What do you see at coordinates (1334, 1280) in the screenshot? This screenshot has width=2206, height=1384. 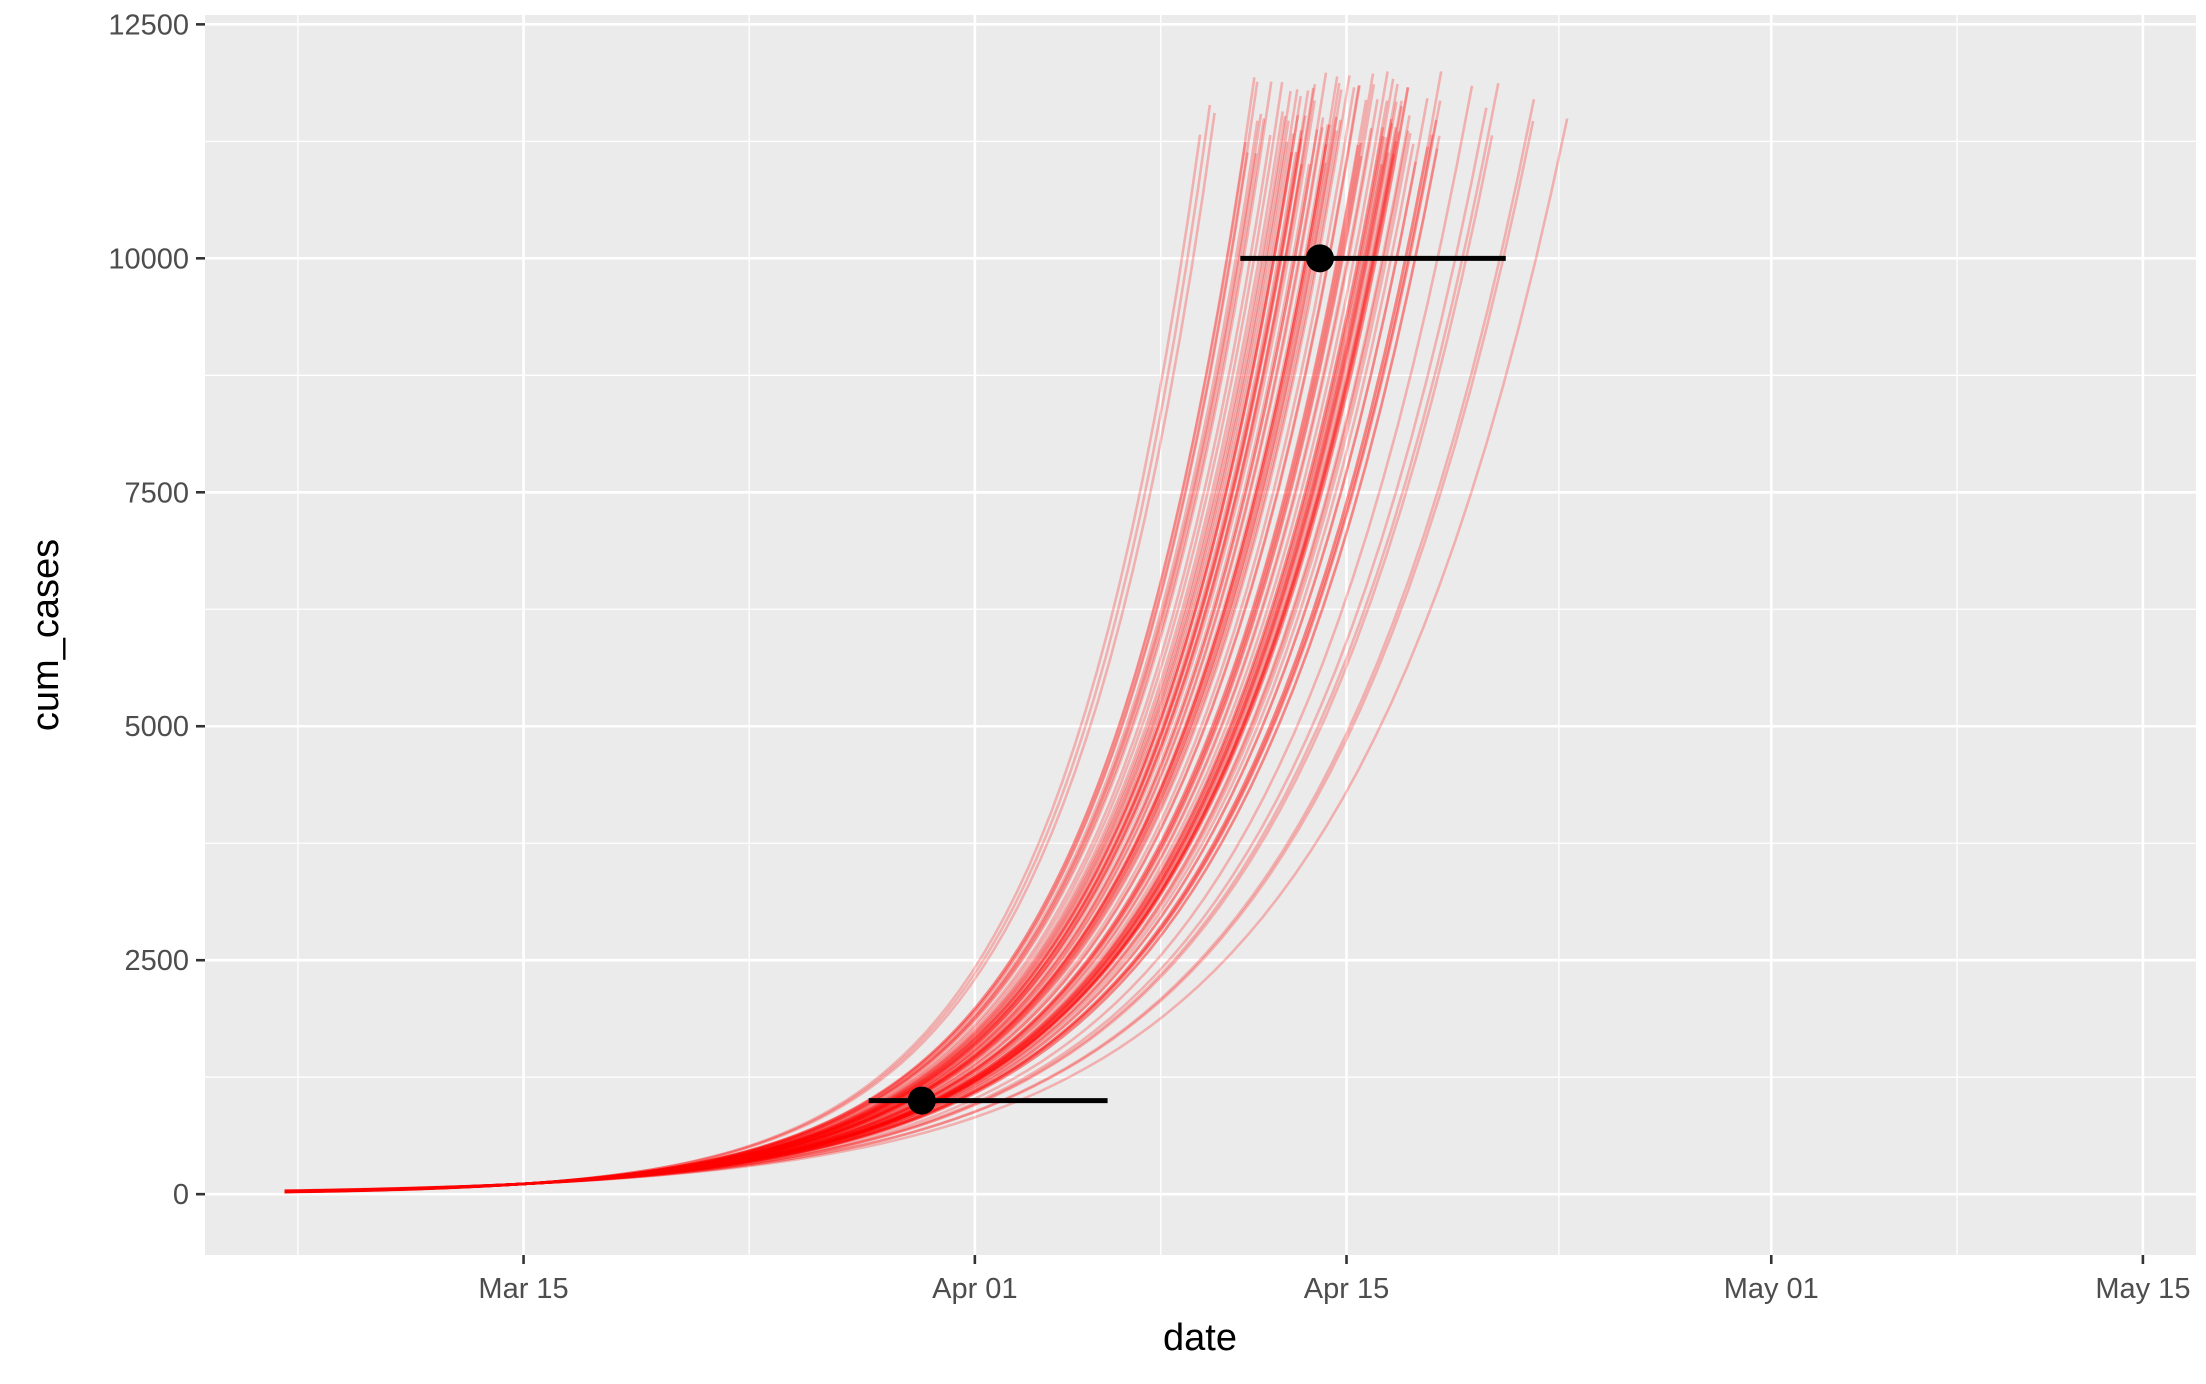 I see `x-axis: Mar 15 Apr 01 Apr 15 May 01 May 15` at bounding box center [1334, 1280].